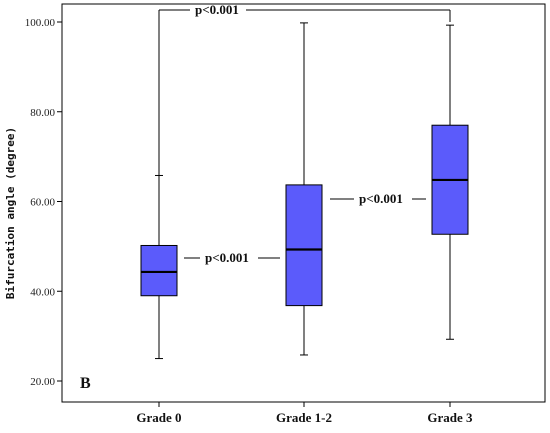 Image resolution: width=550 pixels, height=433 pixels. I want to click on y-tick-label: 40.00, so click(42, 292).